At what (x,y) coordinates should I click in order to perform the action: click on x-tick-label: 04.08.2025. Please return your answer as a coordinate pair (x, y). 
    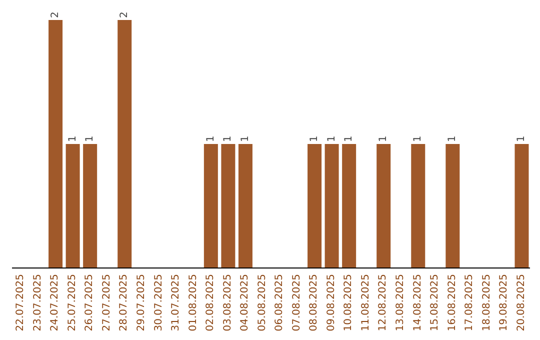
    Looking at the image, I should click on (245, 303).